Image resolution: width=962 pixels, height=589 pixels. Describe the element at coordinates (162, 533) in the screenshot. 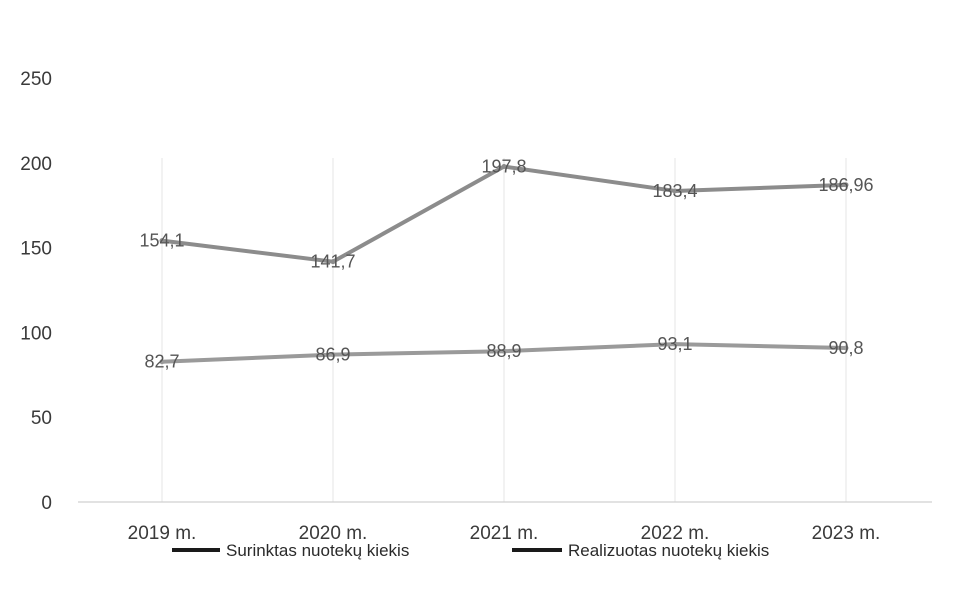

I see `x-tick-label-0: 2019 m.` at that location.